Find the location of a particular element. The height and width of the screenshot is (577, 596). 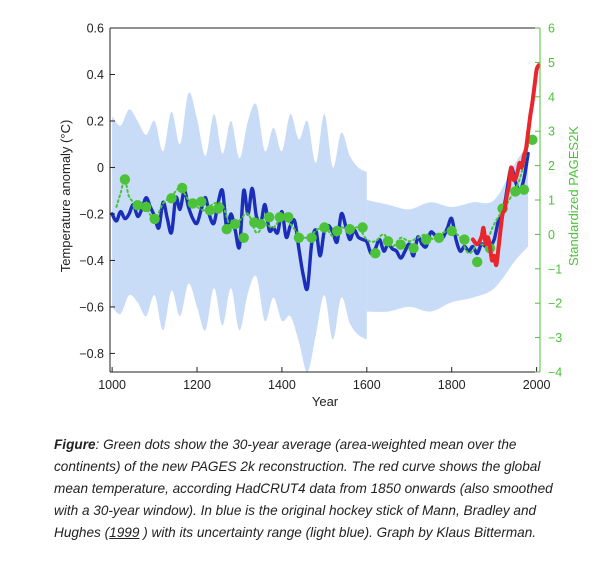

y-tick-label-left: 0.4 is located at coordinates (95, 75).